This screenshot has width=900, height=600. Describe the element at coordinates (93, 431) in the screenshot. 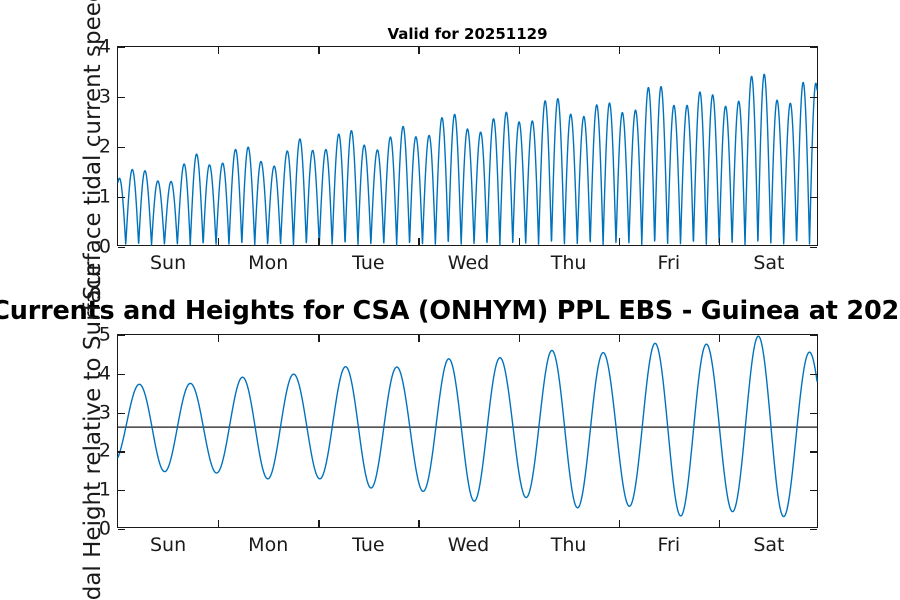

I see `yaxis-label-height: Tidal Height relative to Surface` at that location.